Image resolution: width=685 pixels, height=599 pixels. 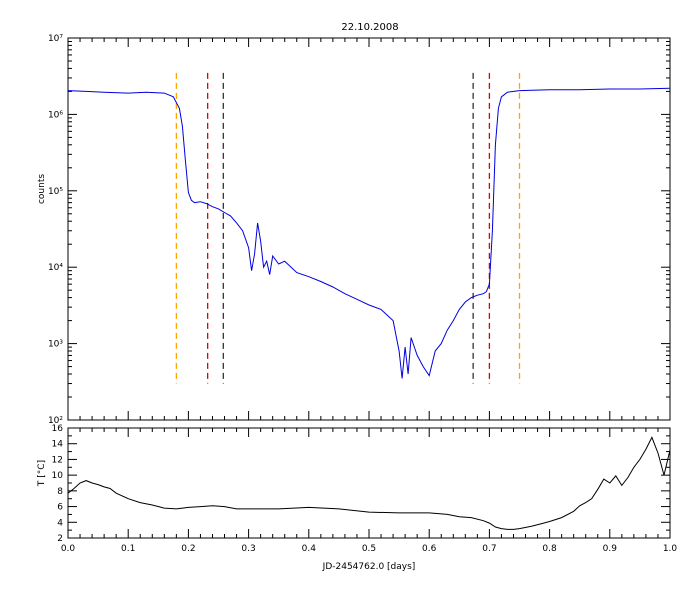 I want to click on y-axis-label-temperature: T [°C], so click(x=42, y=473).